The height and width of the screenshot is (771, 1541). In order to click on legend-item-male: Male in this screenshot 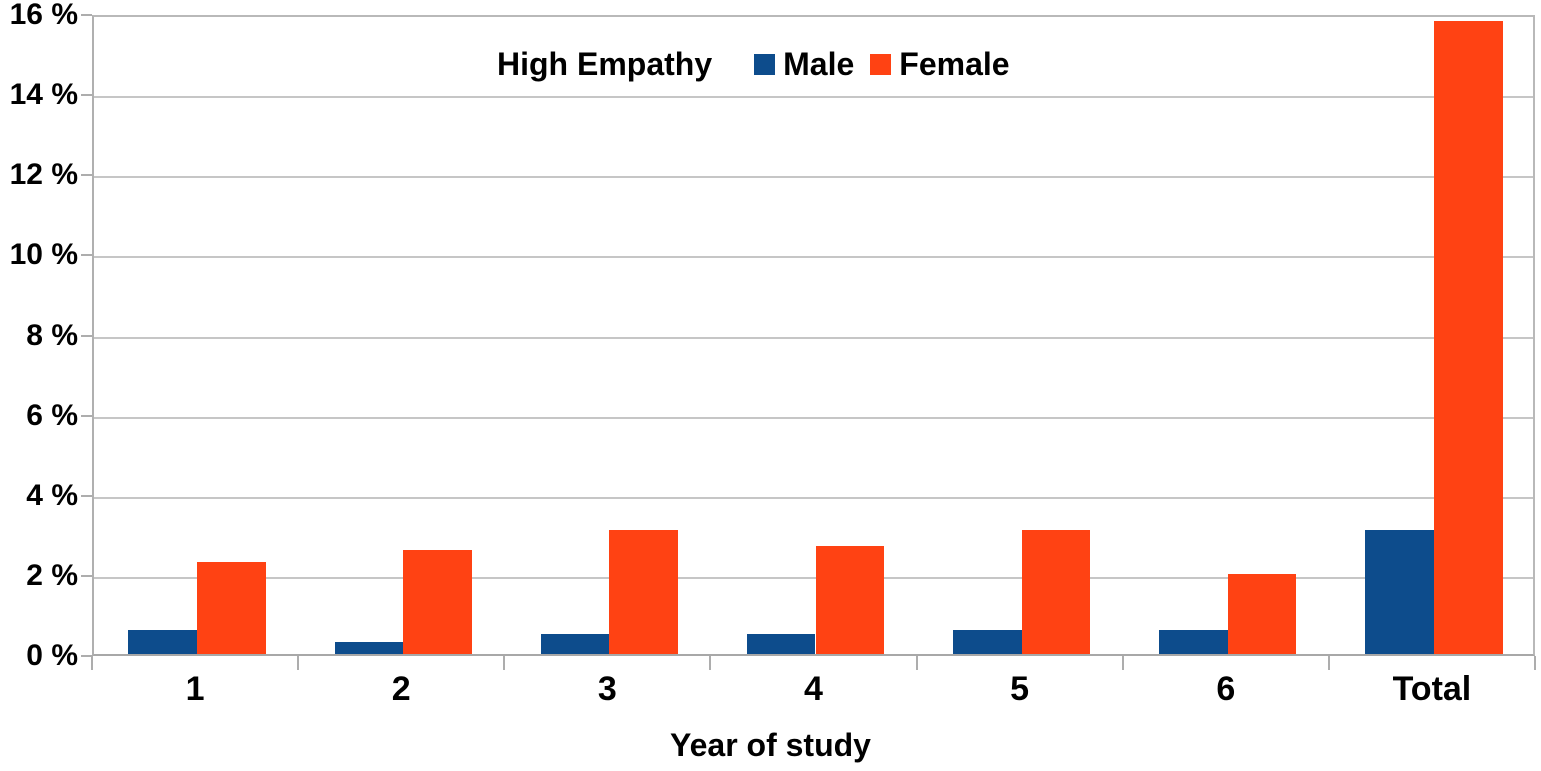, I will do `click(804, 64)`.